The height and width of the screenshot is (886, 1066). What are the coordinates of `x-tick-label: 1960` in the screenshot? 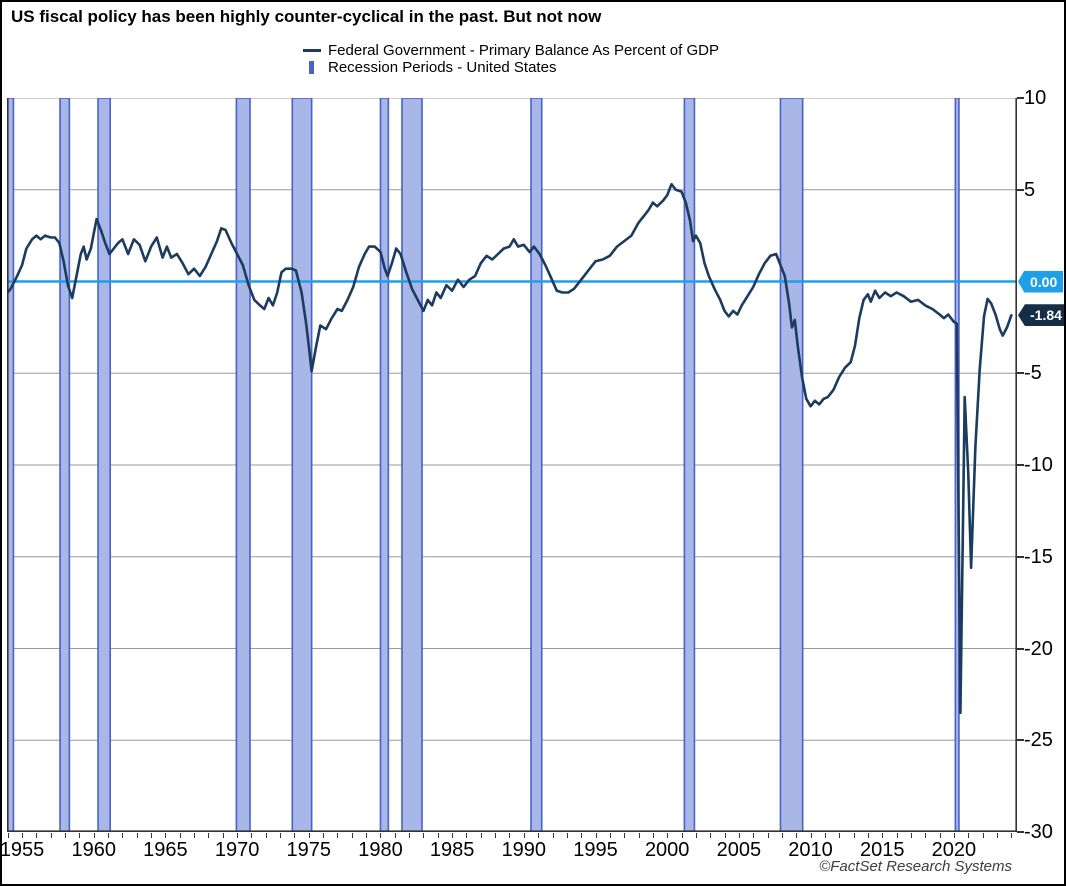 It's located at (93, 850).